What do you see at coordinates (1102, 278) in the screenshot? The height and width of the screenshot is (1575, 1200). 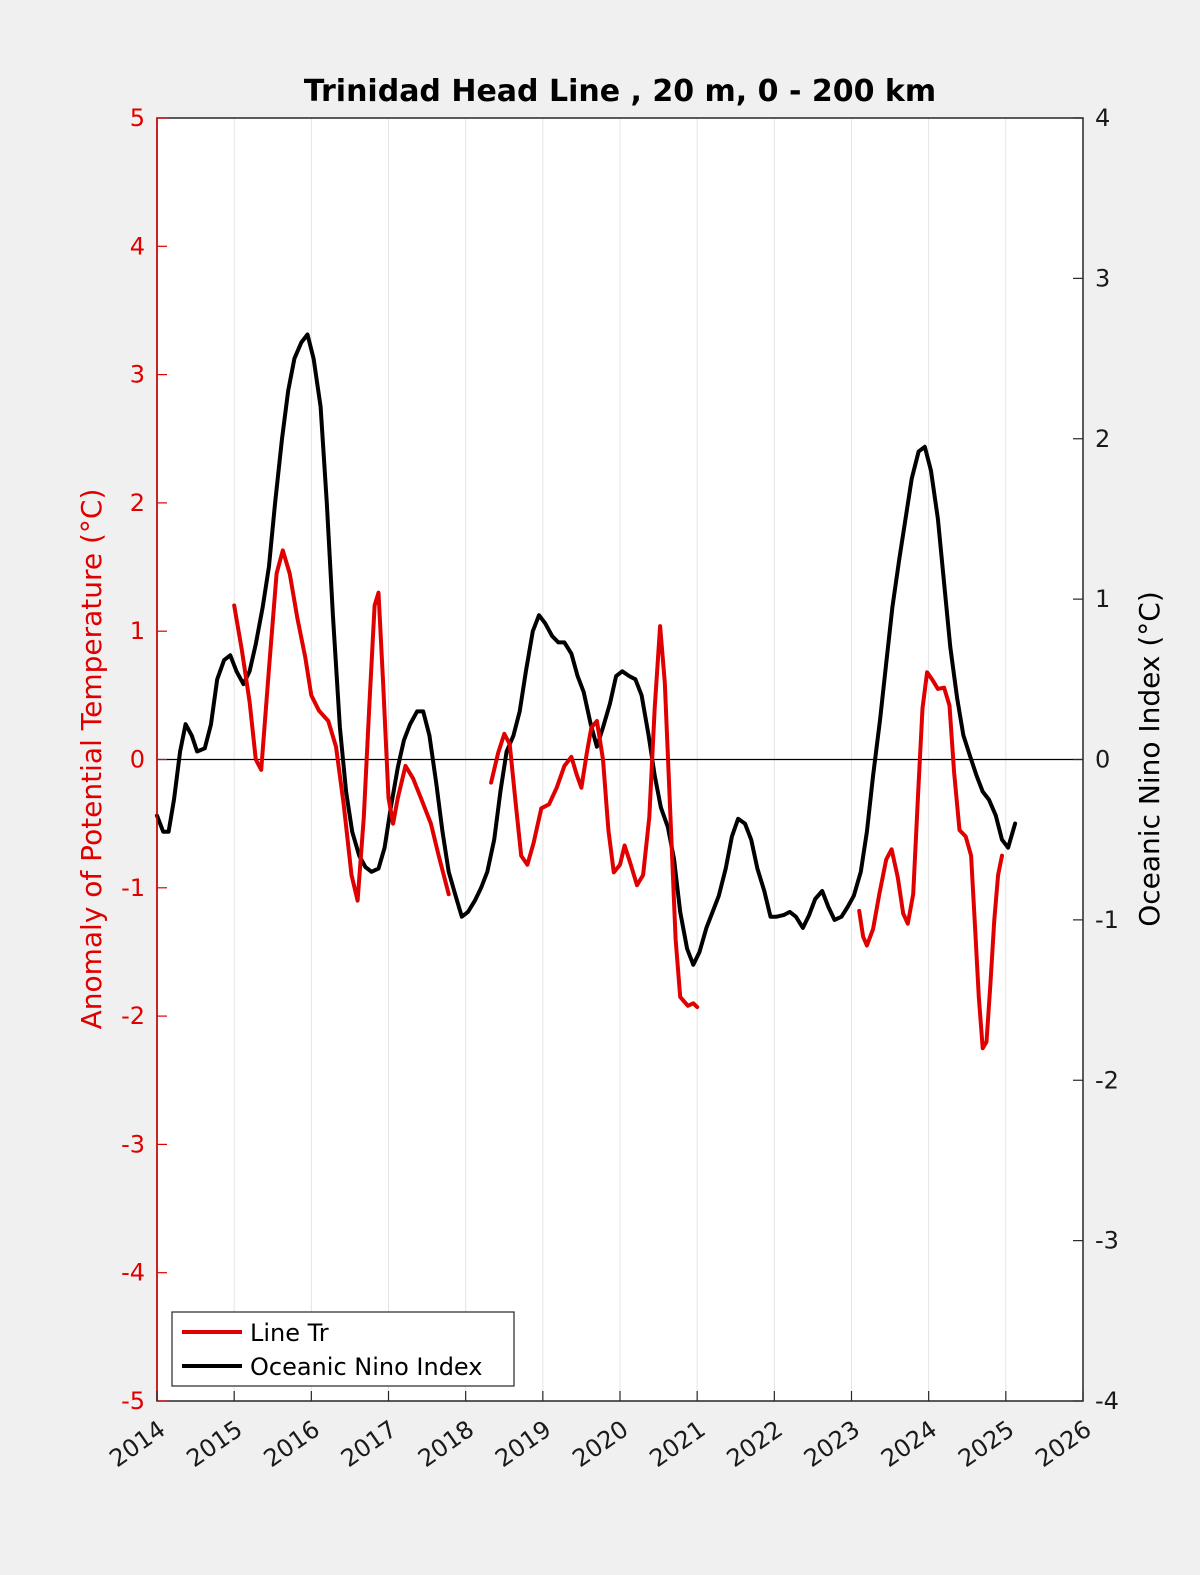 I see `right-tick-label-3: 3` at bounding box center [1102, 278].